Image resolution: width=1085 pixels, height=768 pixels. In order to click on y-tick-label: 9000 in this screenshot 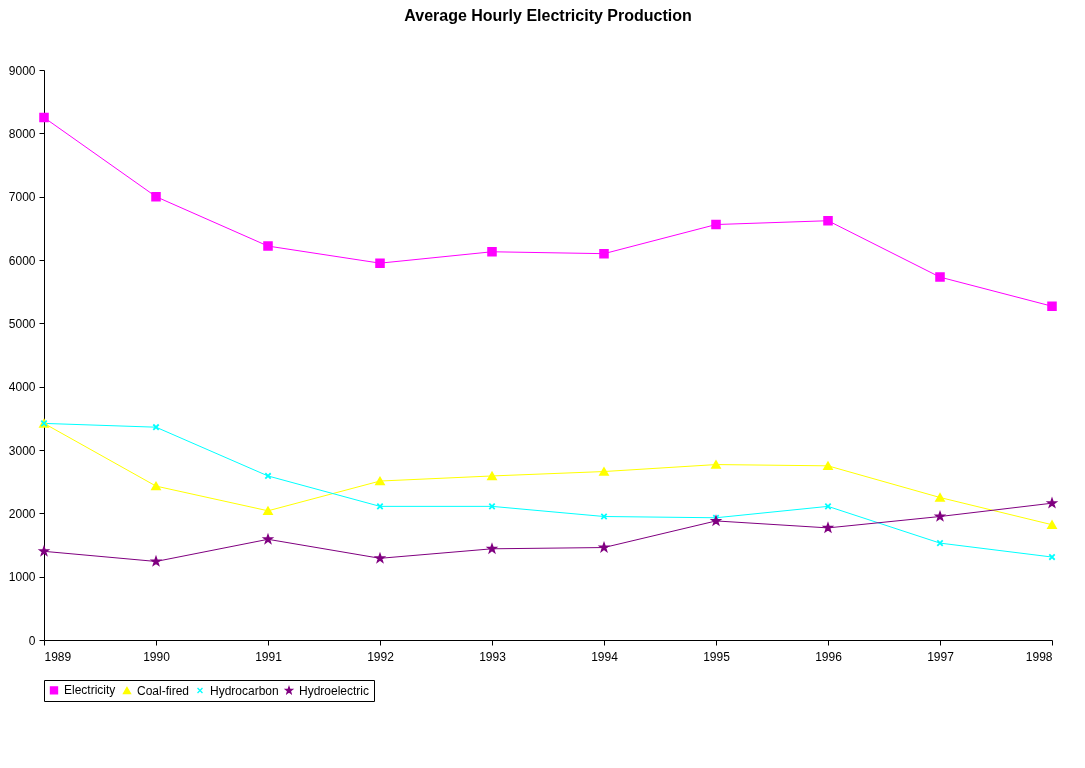, I will do `click(22, 70)`.